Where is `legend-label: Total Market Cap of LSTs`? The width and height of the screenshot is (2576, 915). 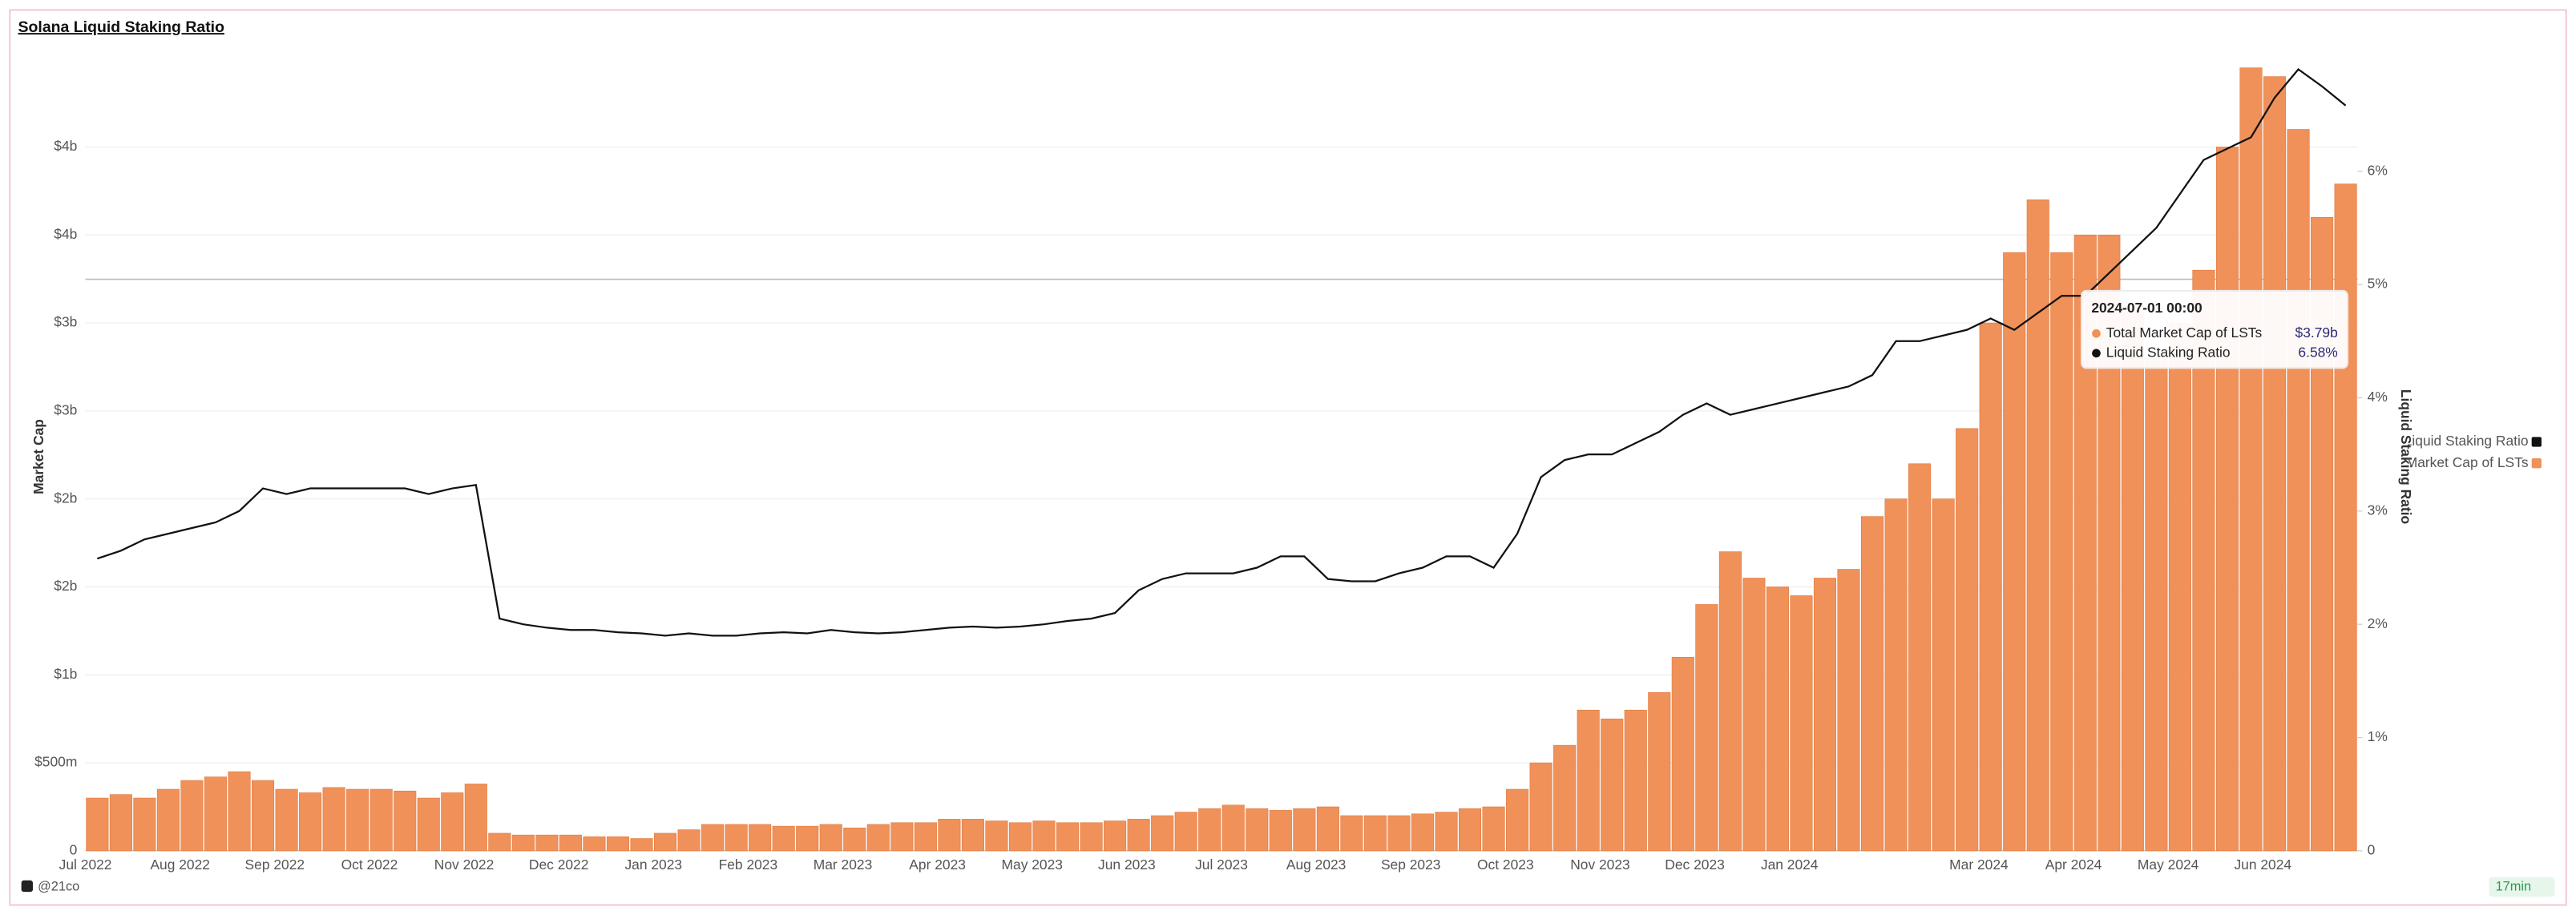
legend-label: Total Market Cap of LSTs is located at coordinates (2450, 462).